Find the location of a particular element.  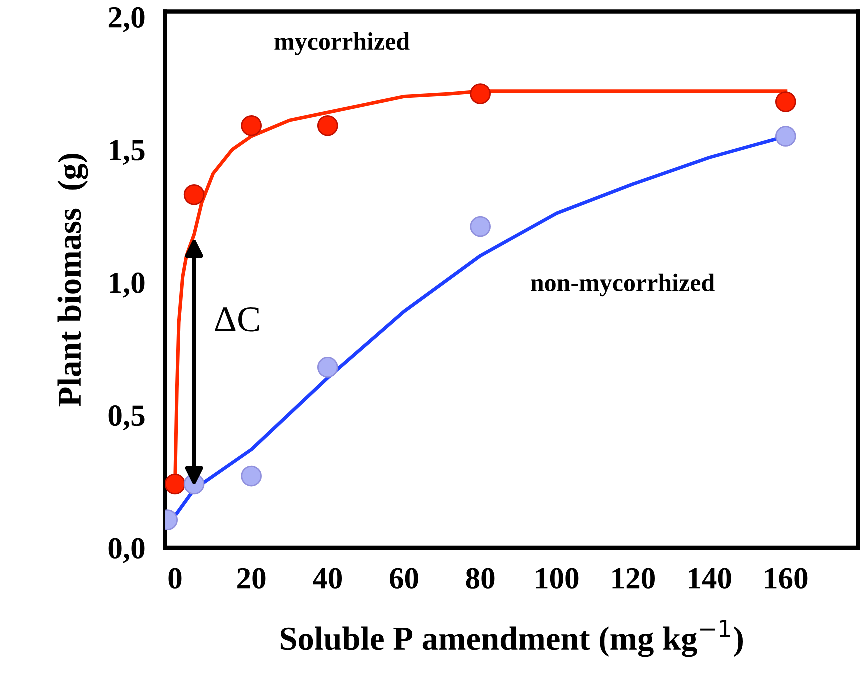

y-tick-label: 2,0 is located at coordinates (126, 19).